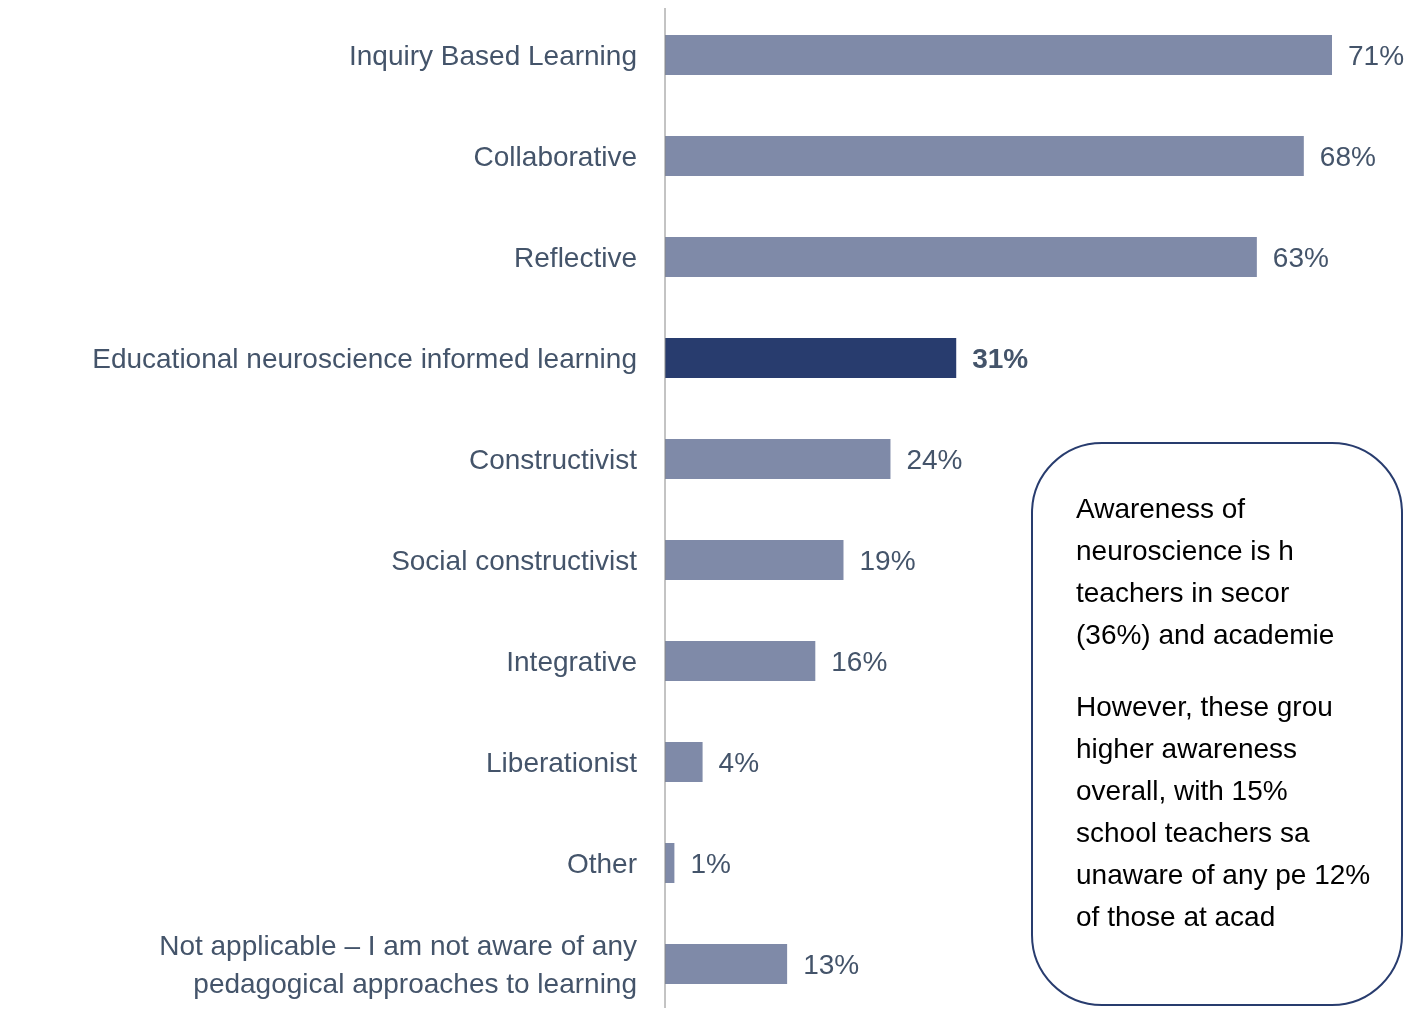  Describe the element at coordinates (831, 964) in the screenshot. I see `data-label: 13%` at that location.